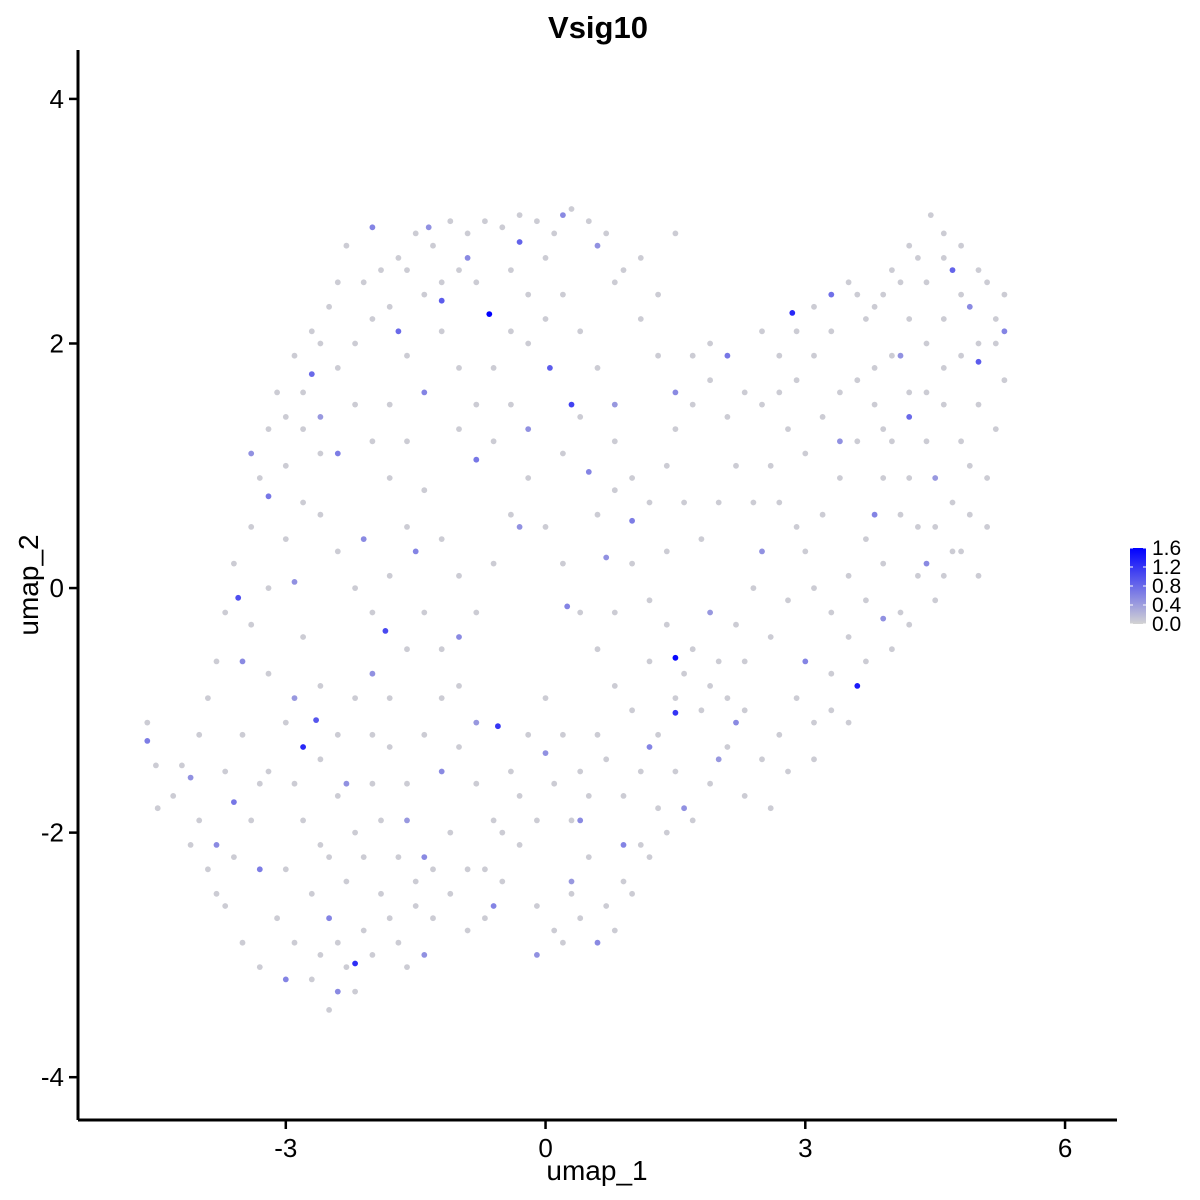  What do you see at coordinates (1166, 586) in the screenshot?
I see `colorbar-tick-label: 0.8` at bounding box center [1166, 586].